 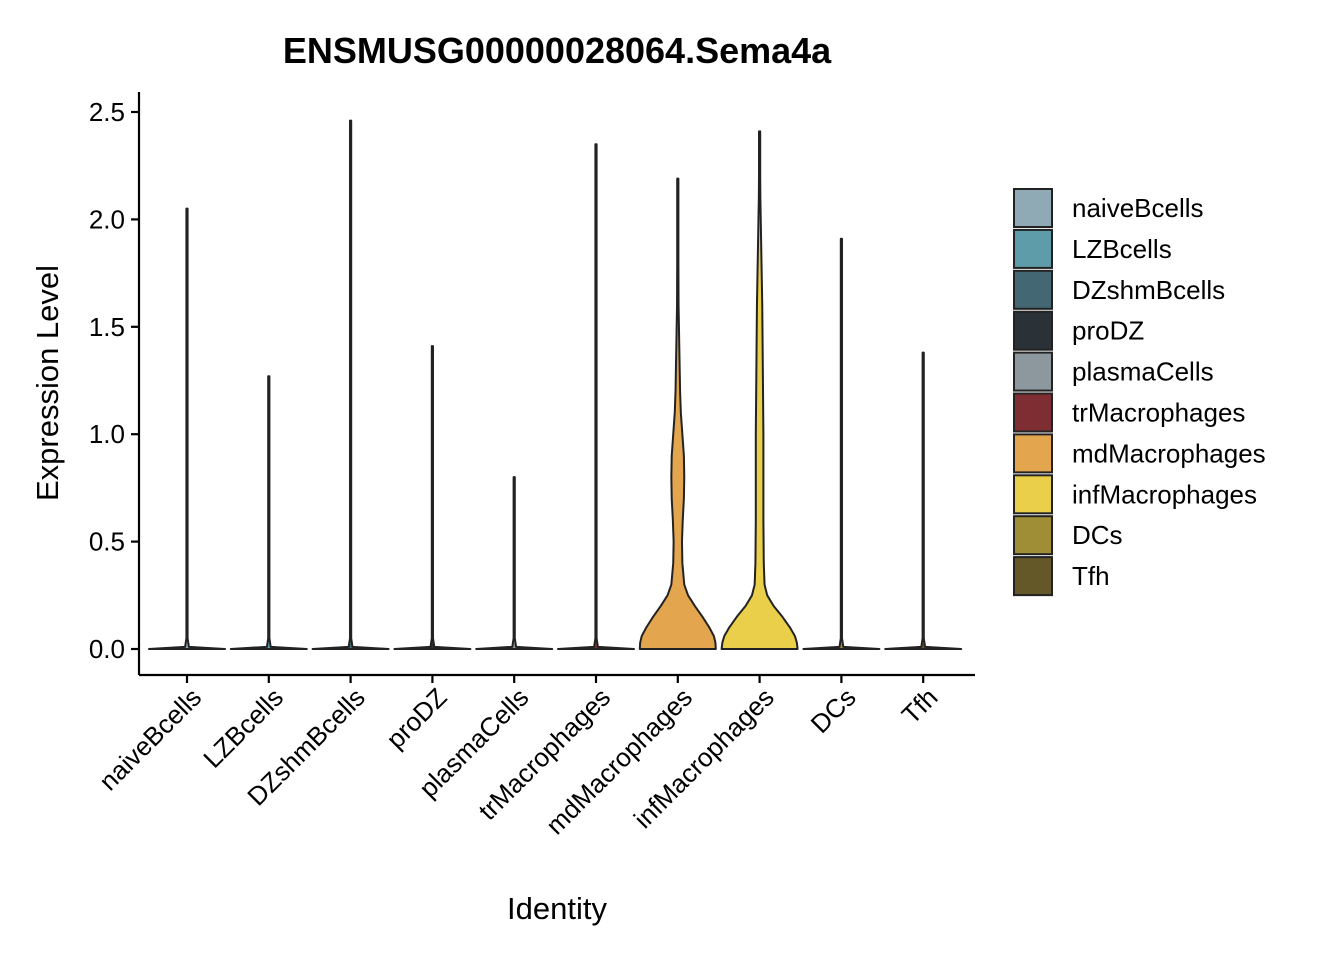 What do you see at coordinates (1033, 248) in the screenshot?
I see `legend-key-LZBcells` at bounding box center [1033, 248].